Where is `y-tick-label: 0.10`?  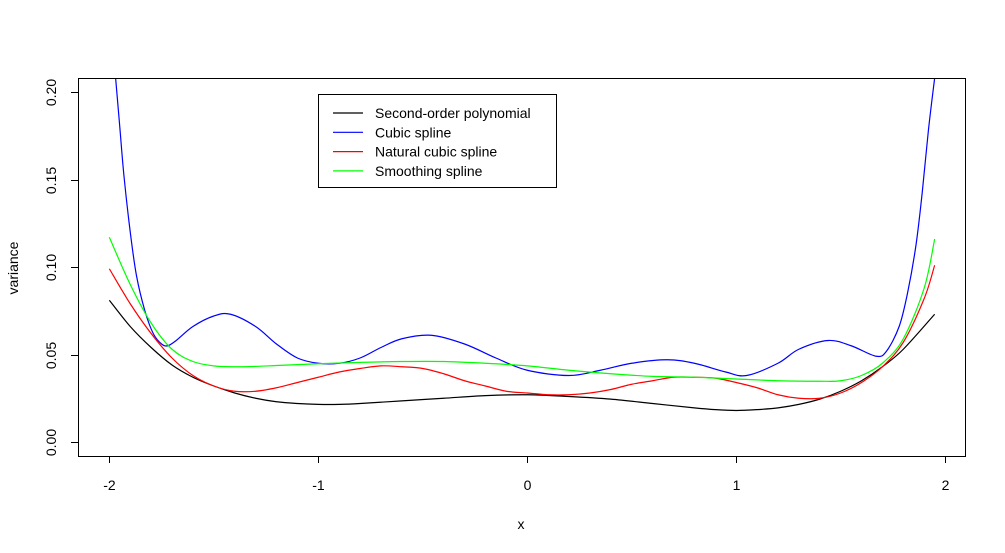 y-tick-label: 0.10 is located at coordinates (51, 267).